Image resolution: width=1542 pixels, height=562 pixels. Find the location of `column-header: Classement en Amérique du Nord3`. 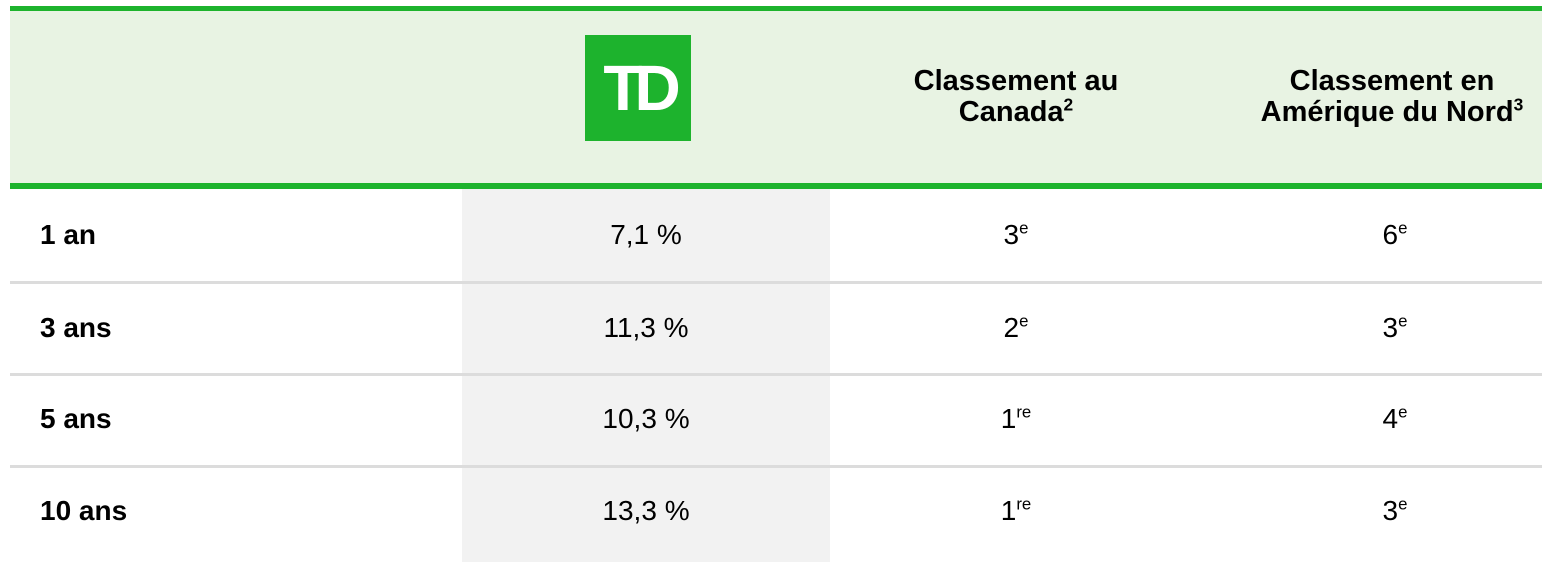

column-header: Classement en Amérique du Nord3 is located at coordinates (1392, 97).